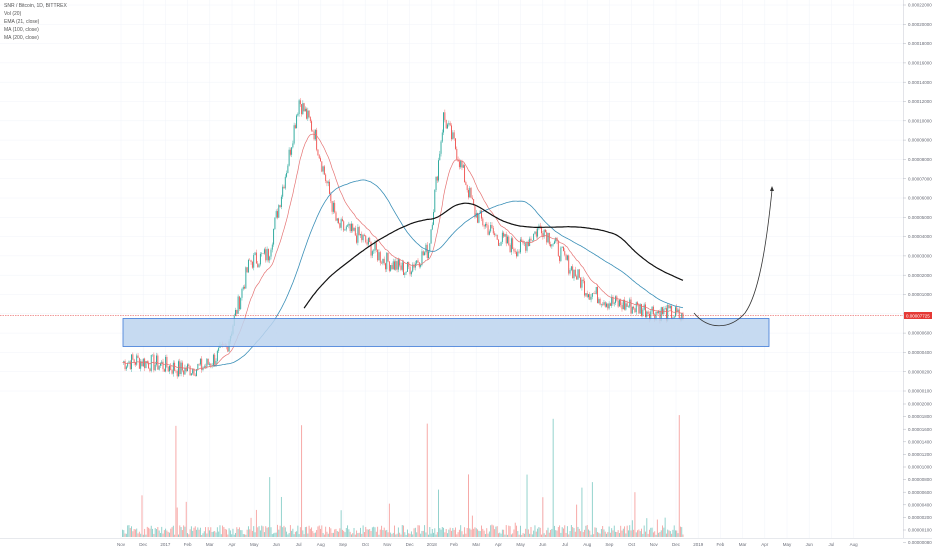 This screenshot has width=932, height=550. What do you see at coordinates (446, 332) in the screenshot?
I see `support-zone` at bounding box center [446, 332].